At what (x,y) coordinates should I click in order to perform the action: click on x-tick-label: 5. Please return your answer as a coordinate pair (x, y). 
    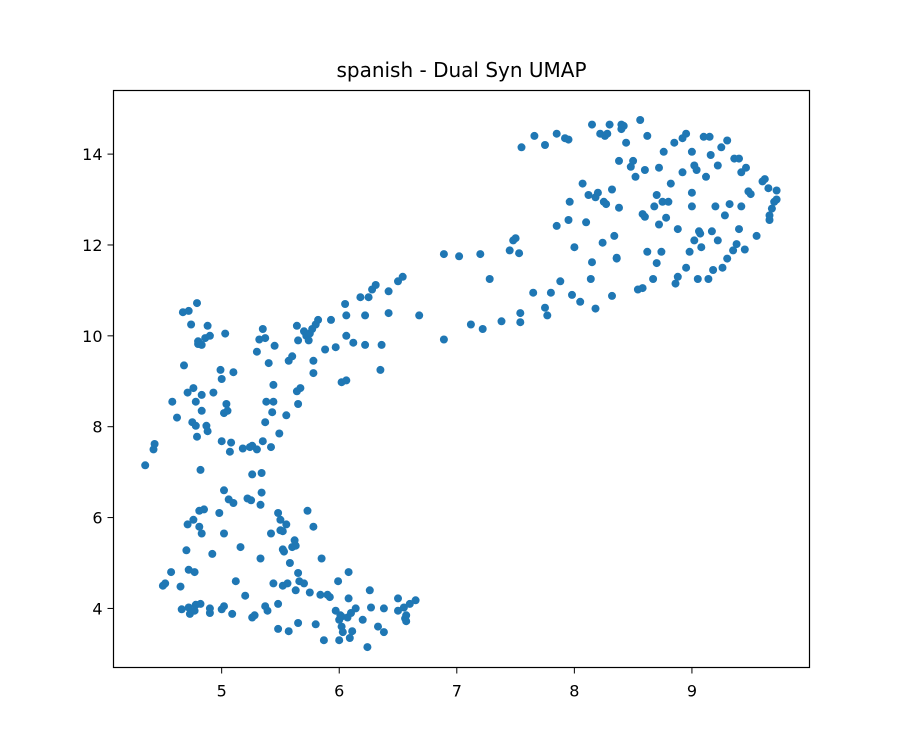
    Looking at the image, I should click on (222, 691).